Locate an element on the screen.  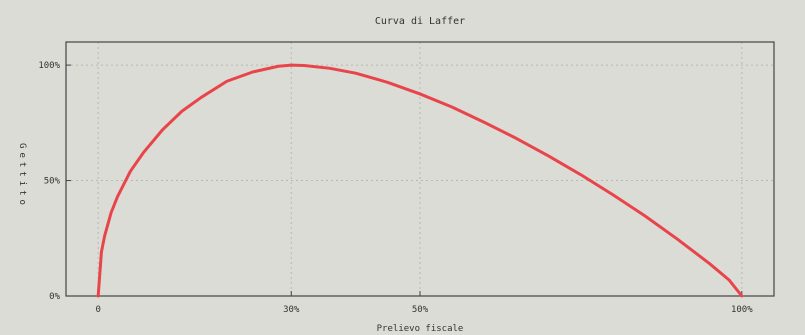
x-axis-label: Prelievo fiscale is located at coordinates (420, 329).